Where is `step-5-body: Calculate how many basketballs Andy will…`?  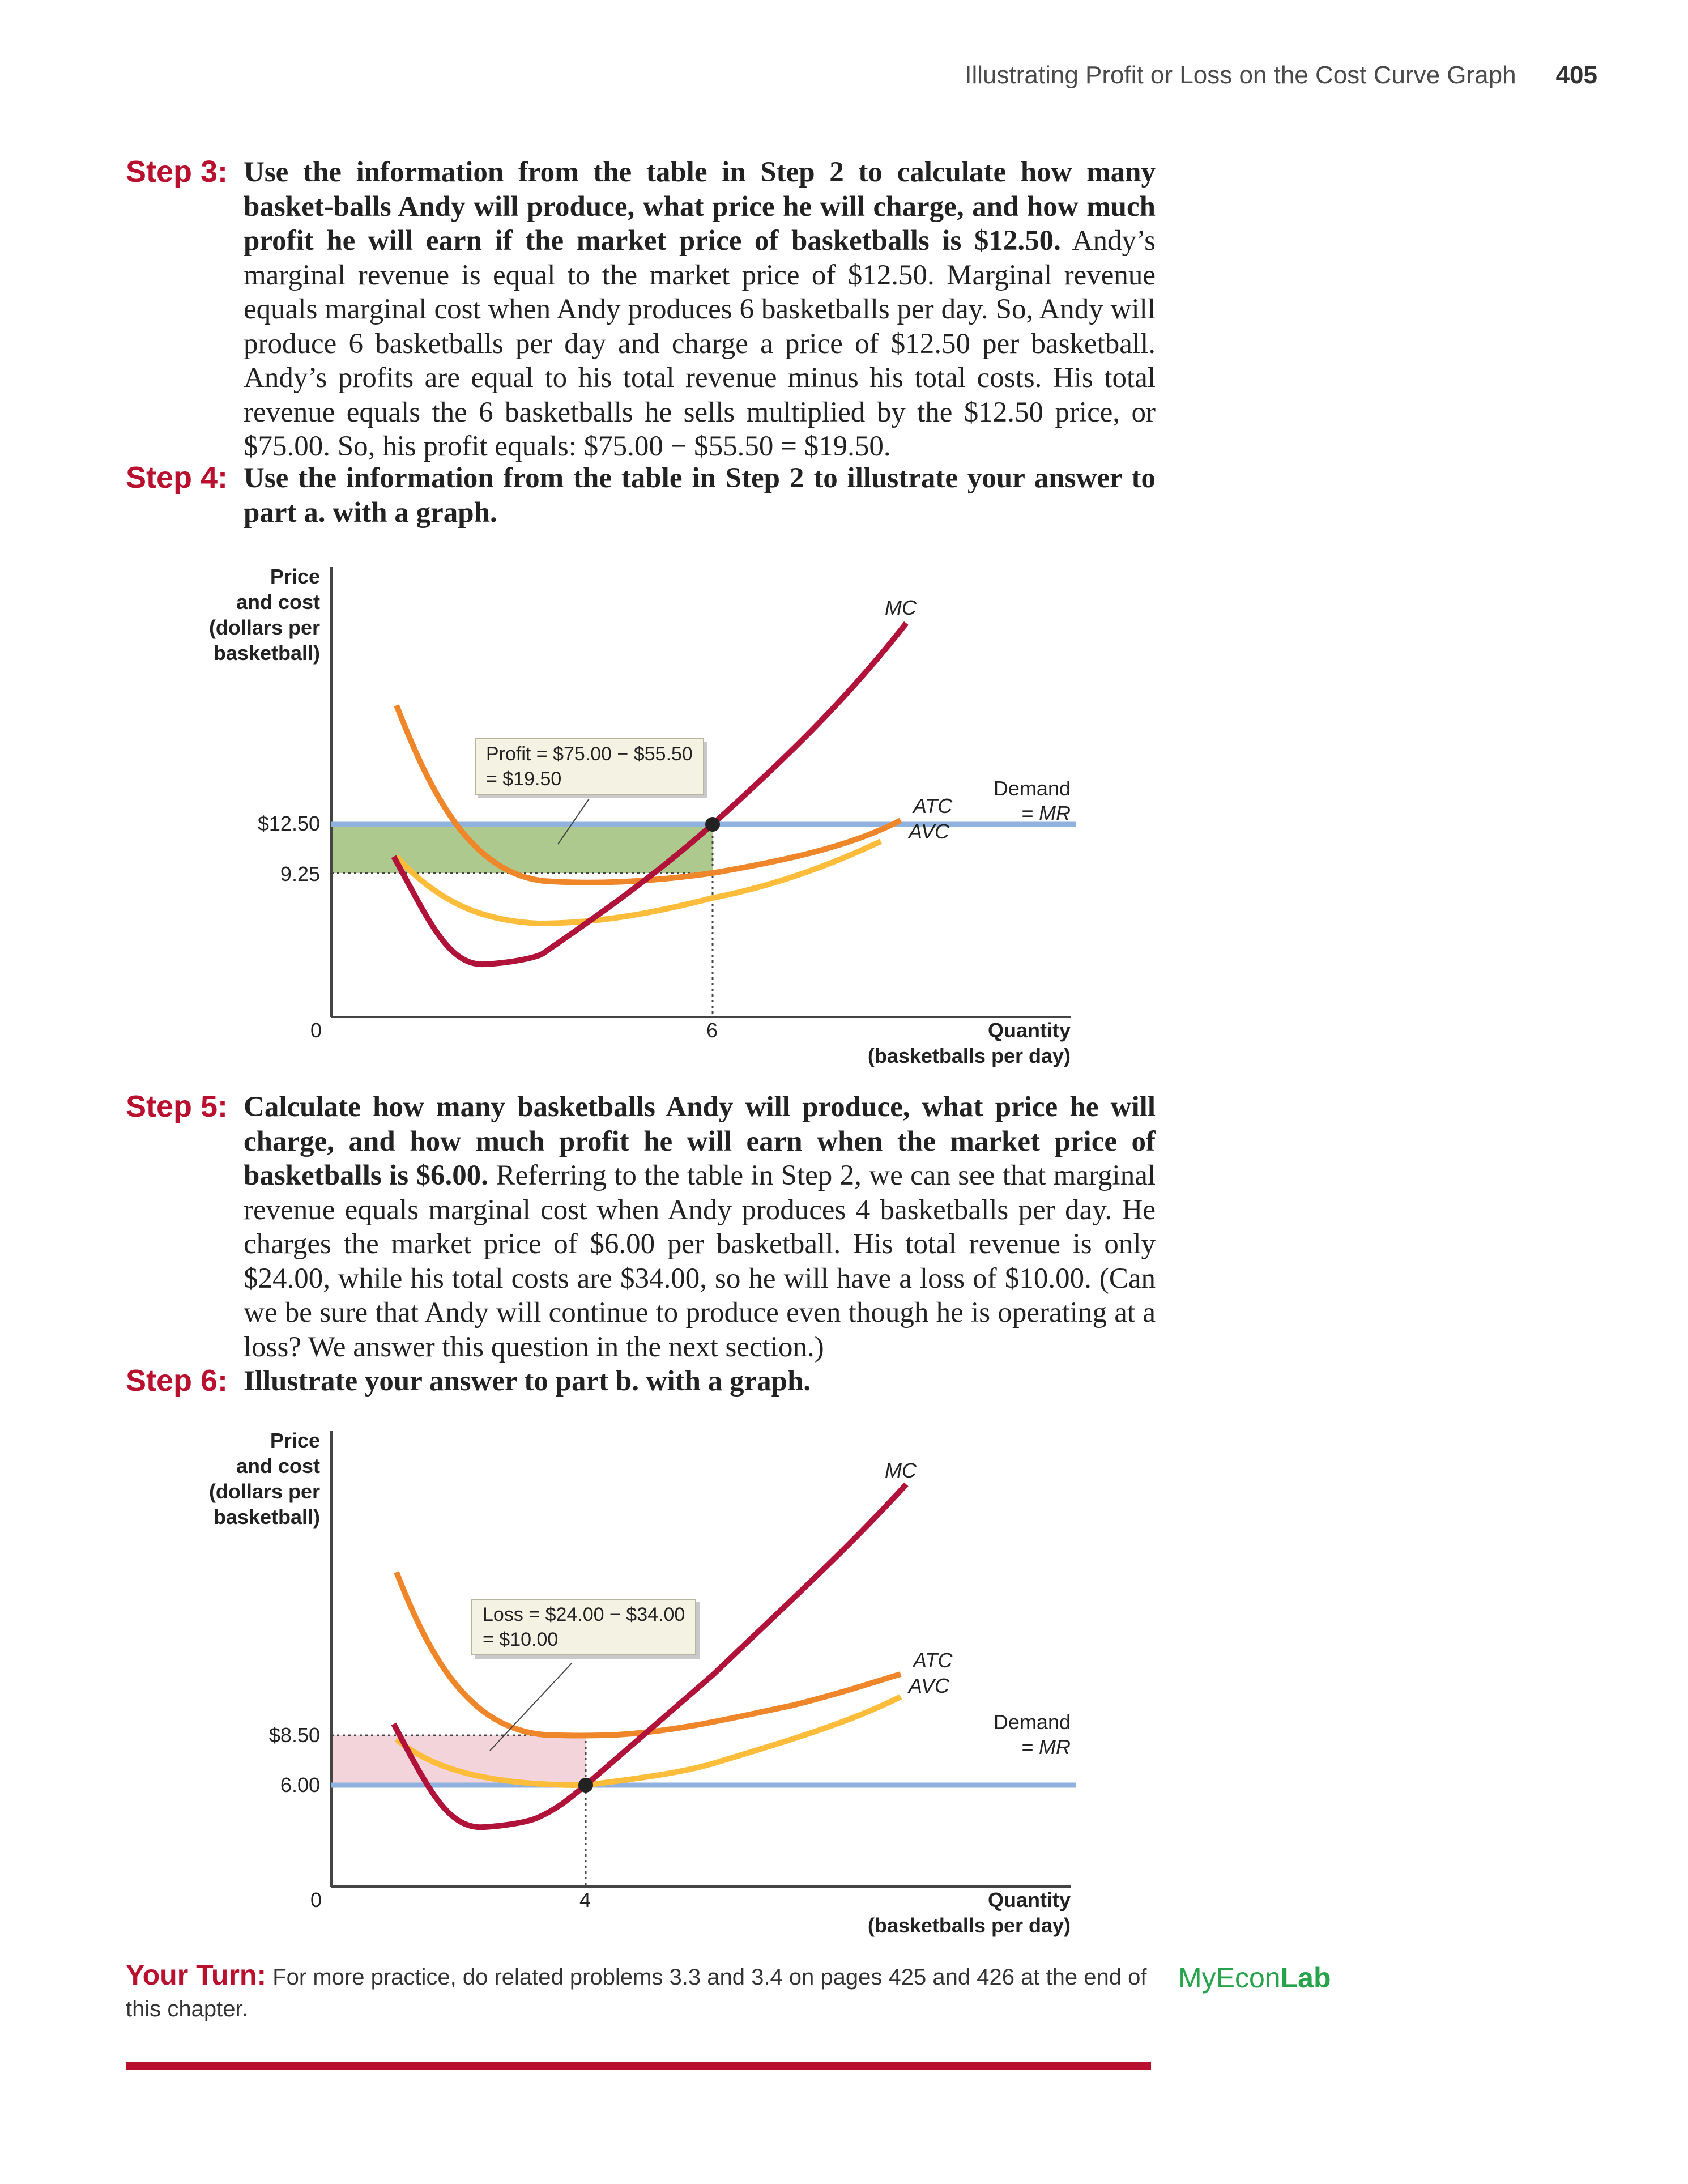
step-5-body: Calculate how many basketballs Andy will… is located at coordinates (700, 1227).